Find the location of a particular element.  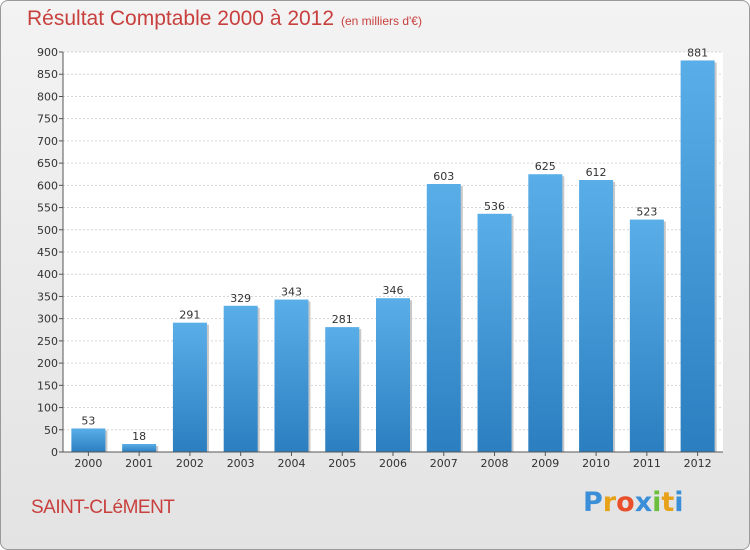

bar-2012 is located at coordinates (697, 256).